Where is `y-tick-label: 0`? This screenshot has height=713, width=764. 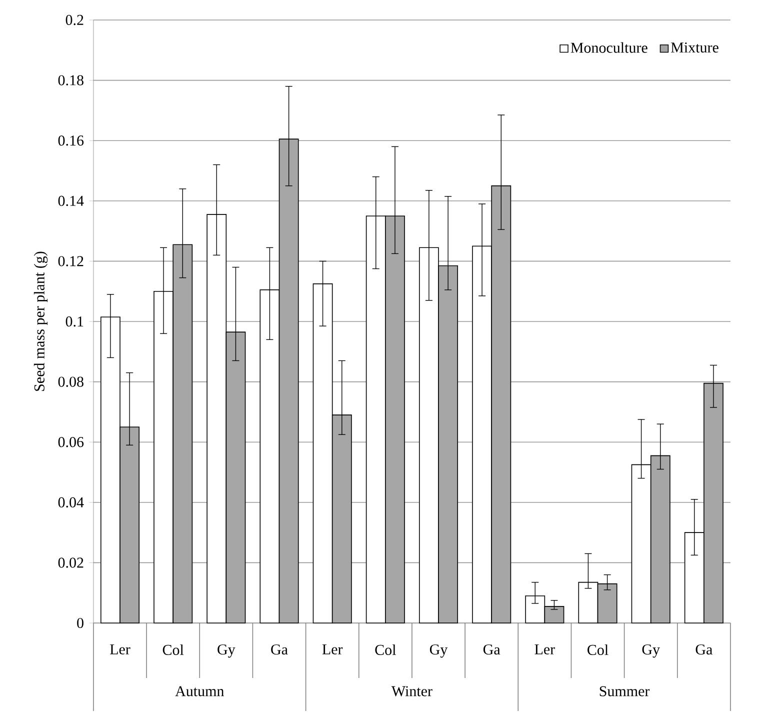
y-tick-label: 0 is located at coordinates (80, 623).